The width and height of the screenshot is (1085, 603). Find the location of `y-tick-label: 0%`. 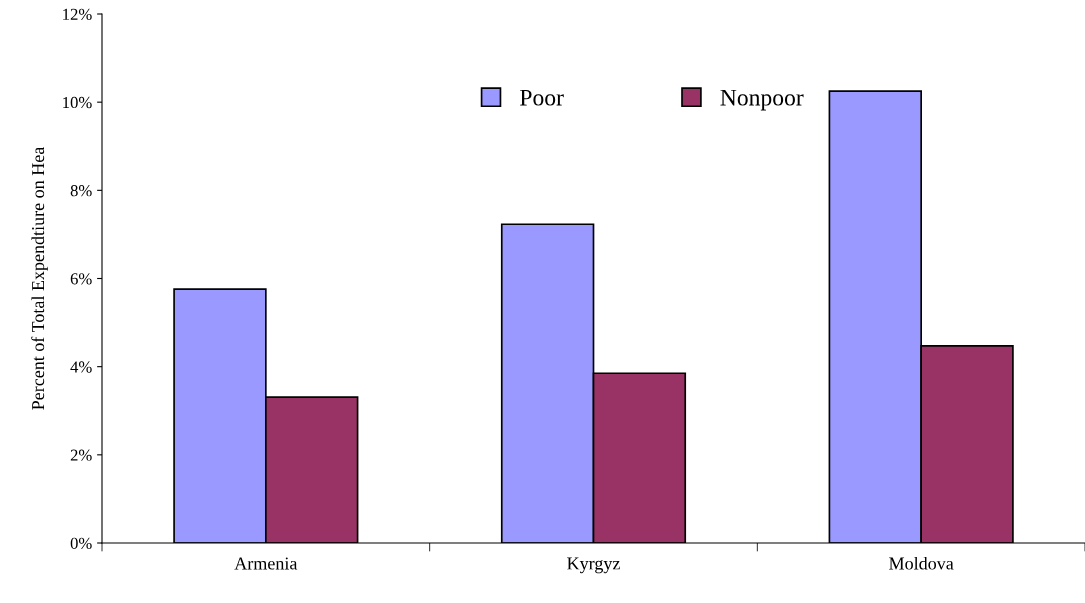

y-tick-label: 0% is located at coordinates (81, 543).